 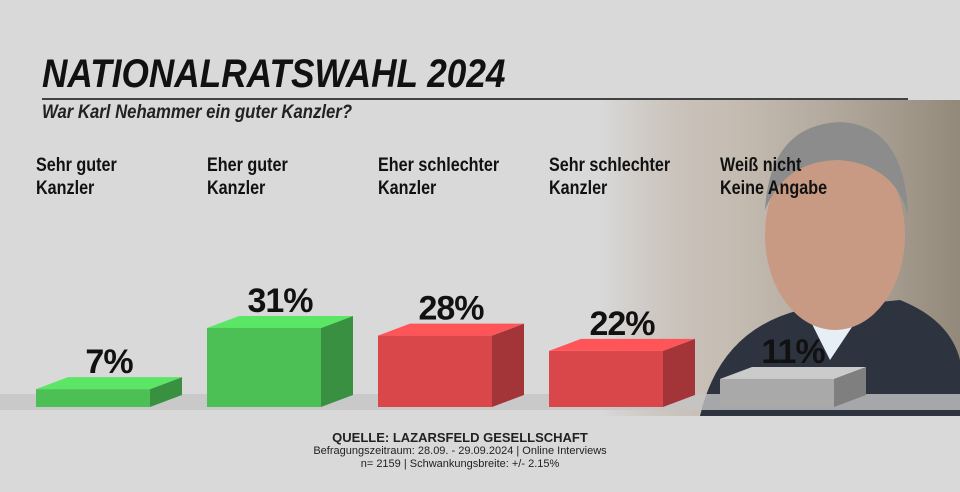 What do you see at coordinates (610, 177) in the screenshot?
I see `category-label: Sehr schlechter Kanzler` at bounding box center [610, 177].